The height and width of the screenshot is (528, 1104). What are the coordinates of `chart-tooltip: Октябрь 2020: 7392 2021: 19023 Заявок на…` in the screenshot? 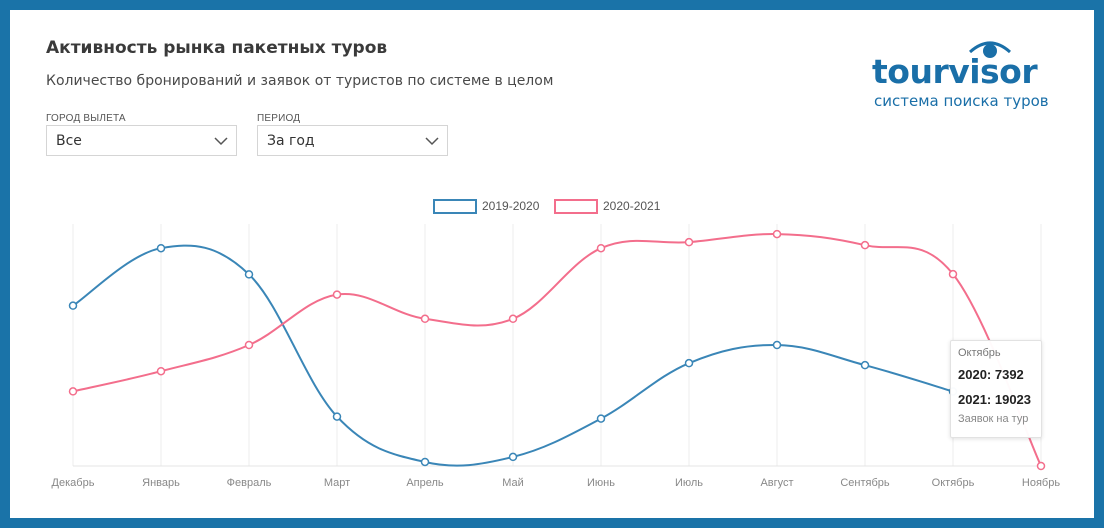 It's located at (996, 389).